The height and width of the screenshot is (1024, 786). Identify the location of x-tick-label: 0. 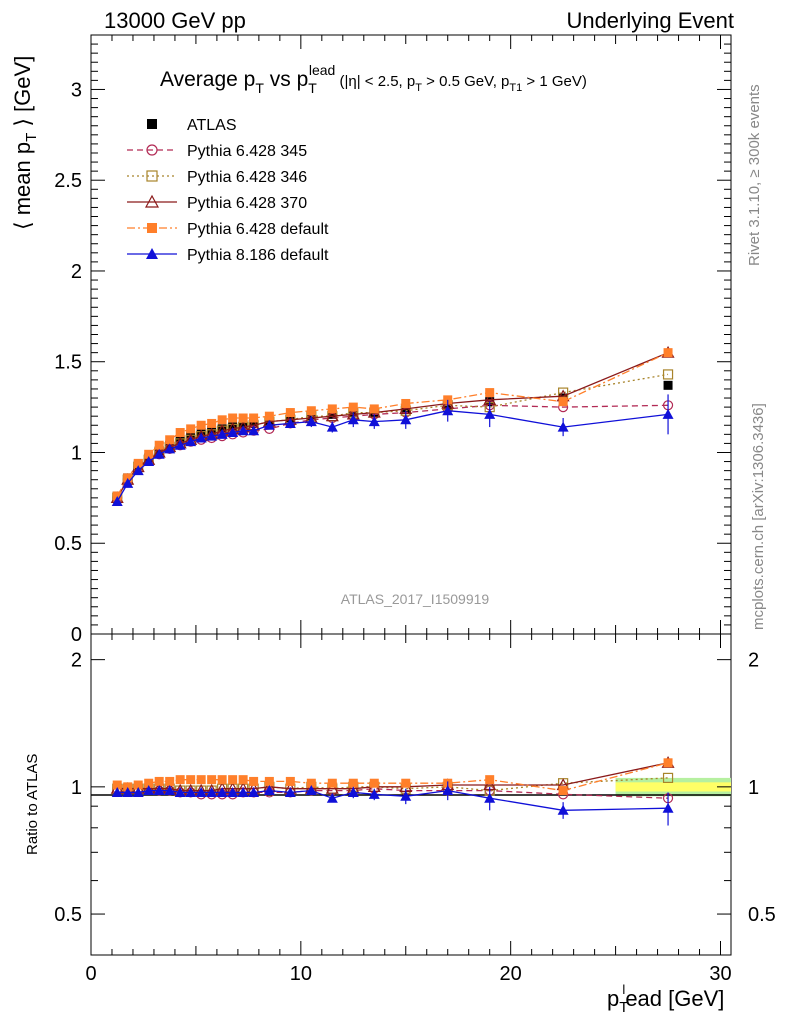
(90, 974).